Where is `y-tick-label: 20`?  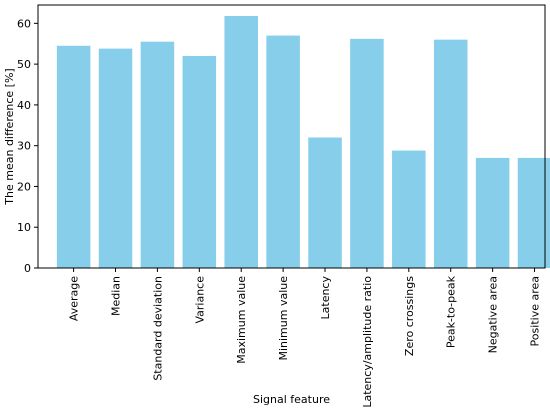
y-tick-label: 20 is located at coordinates (24, 186).